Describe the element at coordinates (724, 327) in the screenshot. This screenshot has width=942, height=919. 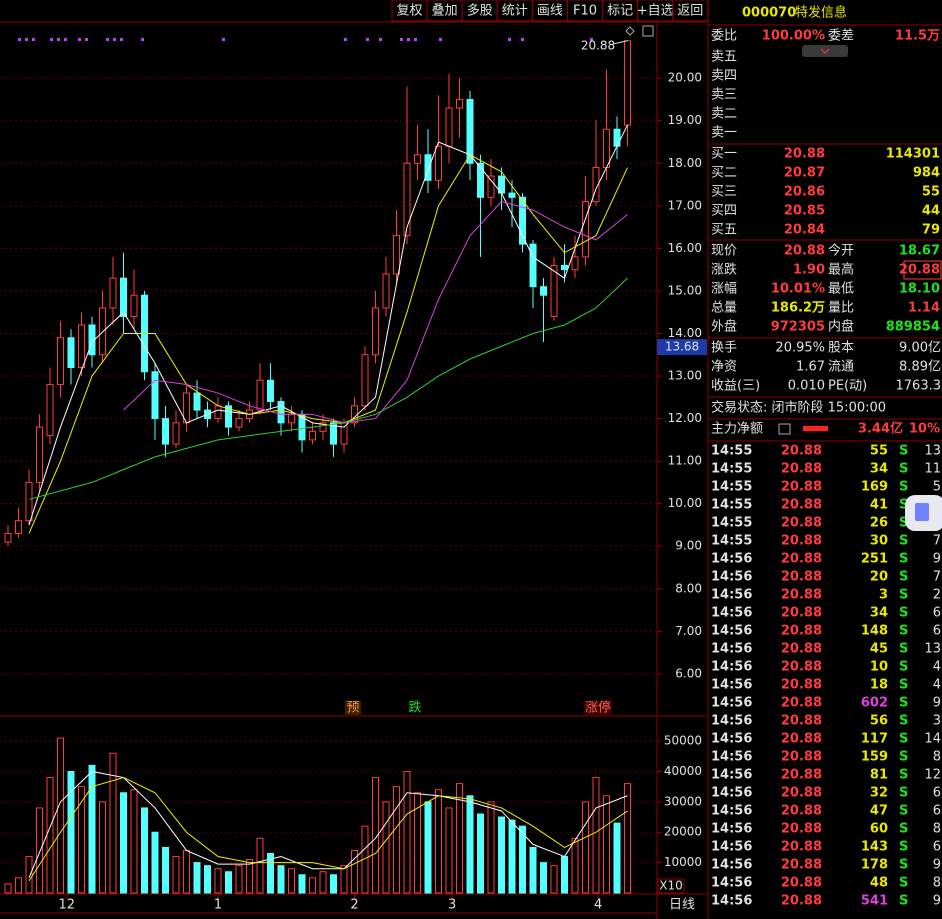
I see `stat-label: 外盘` at that location.